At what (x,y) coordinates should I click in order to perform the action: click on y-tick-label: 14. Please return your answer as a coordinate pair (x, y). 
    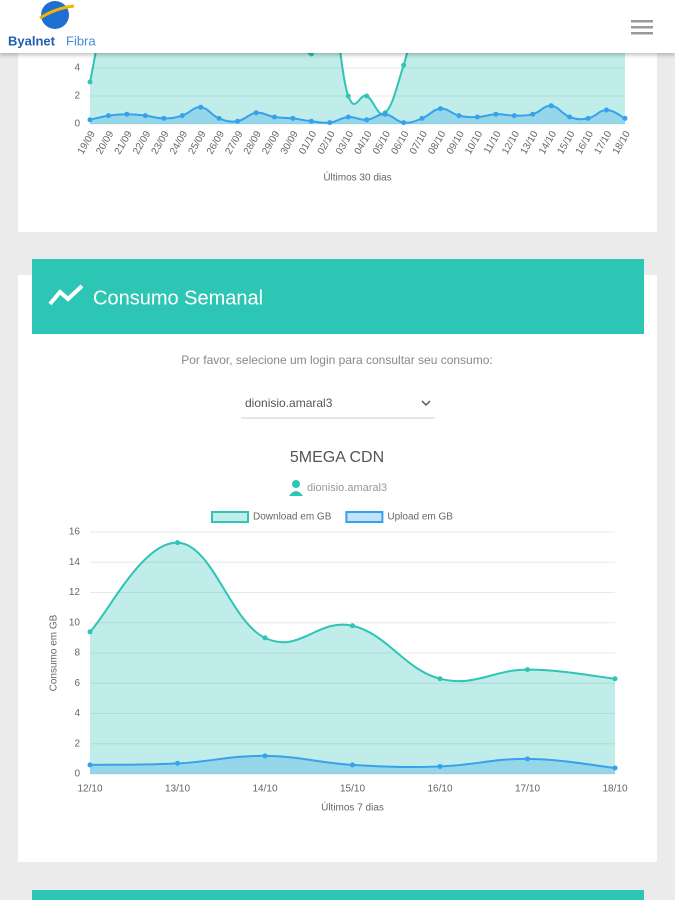
    Looking at the image, I should click on (75, 562).